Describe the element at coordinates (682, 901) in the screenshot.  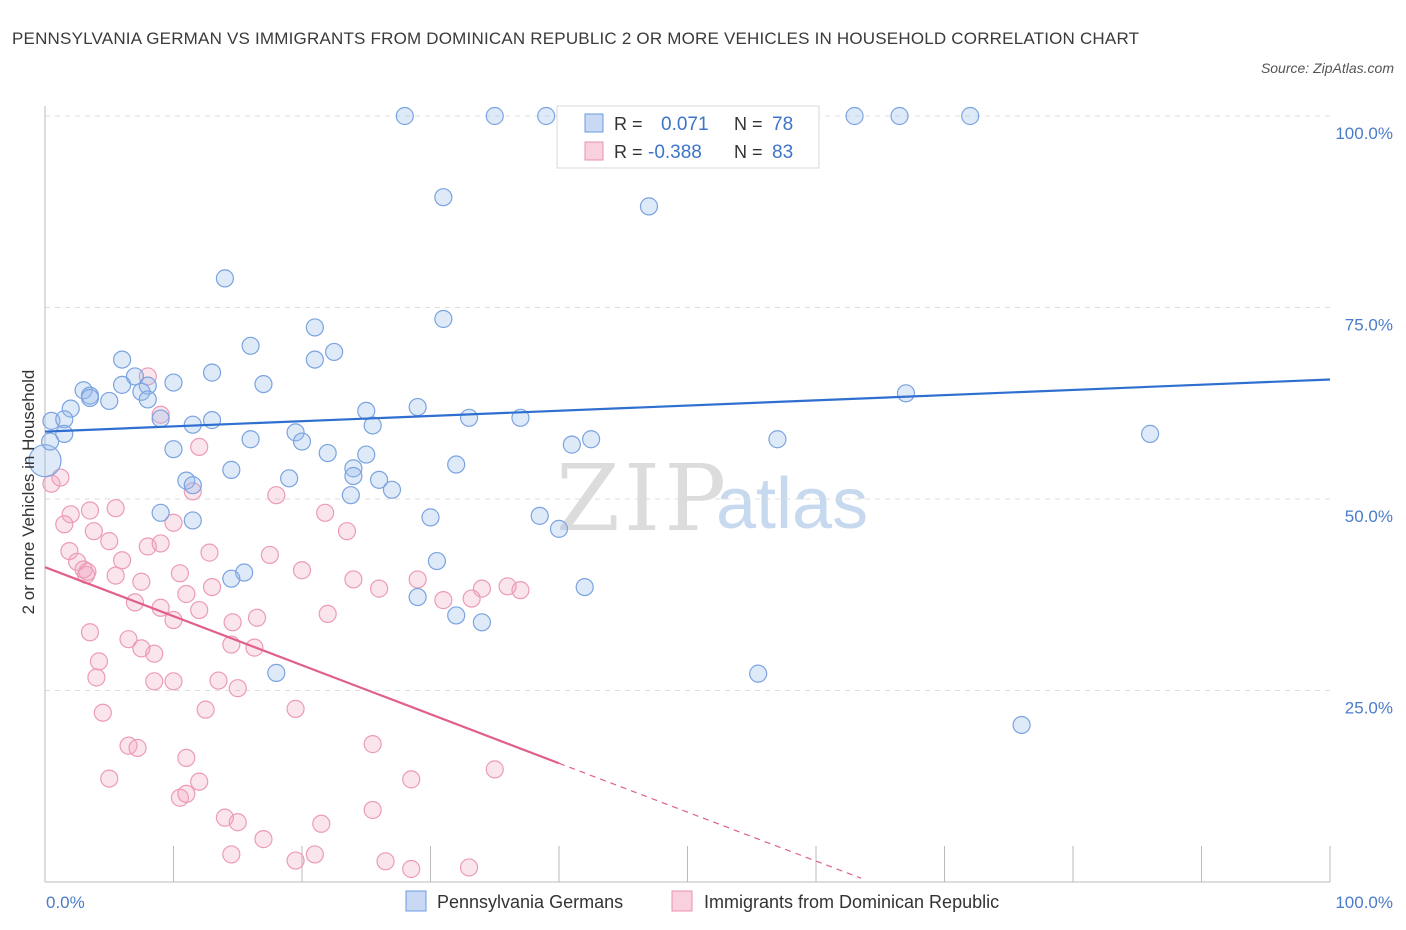
I see `legend-item-dominican-swatch` at that location.